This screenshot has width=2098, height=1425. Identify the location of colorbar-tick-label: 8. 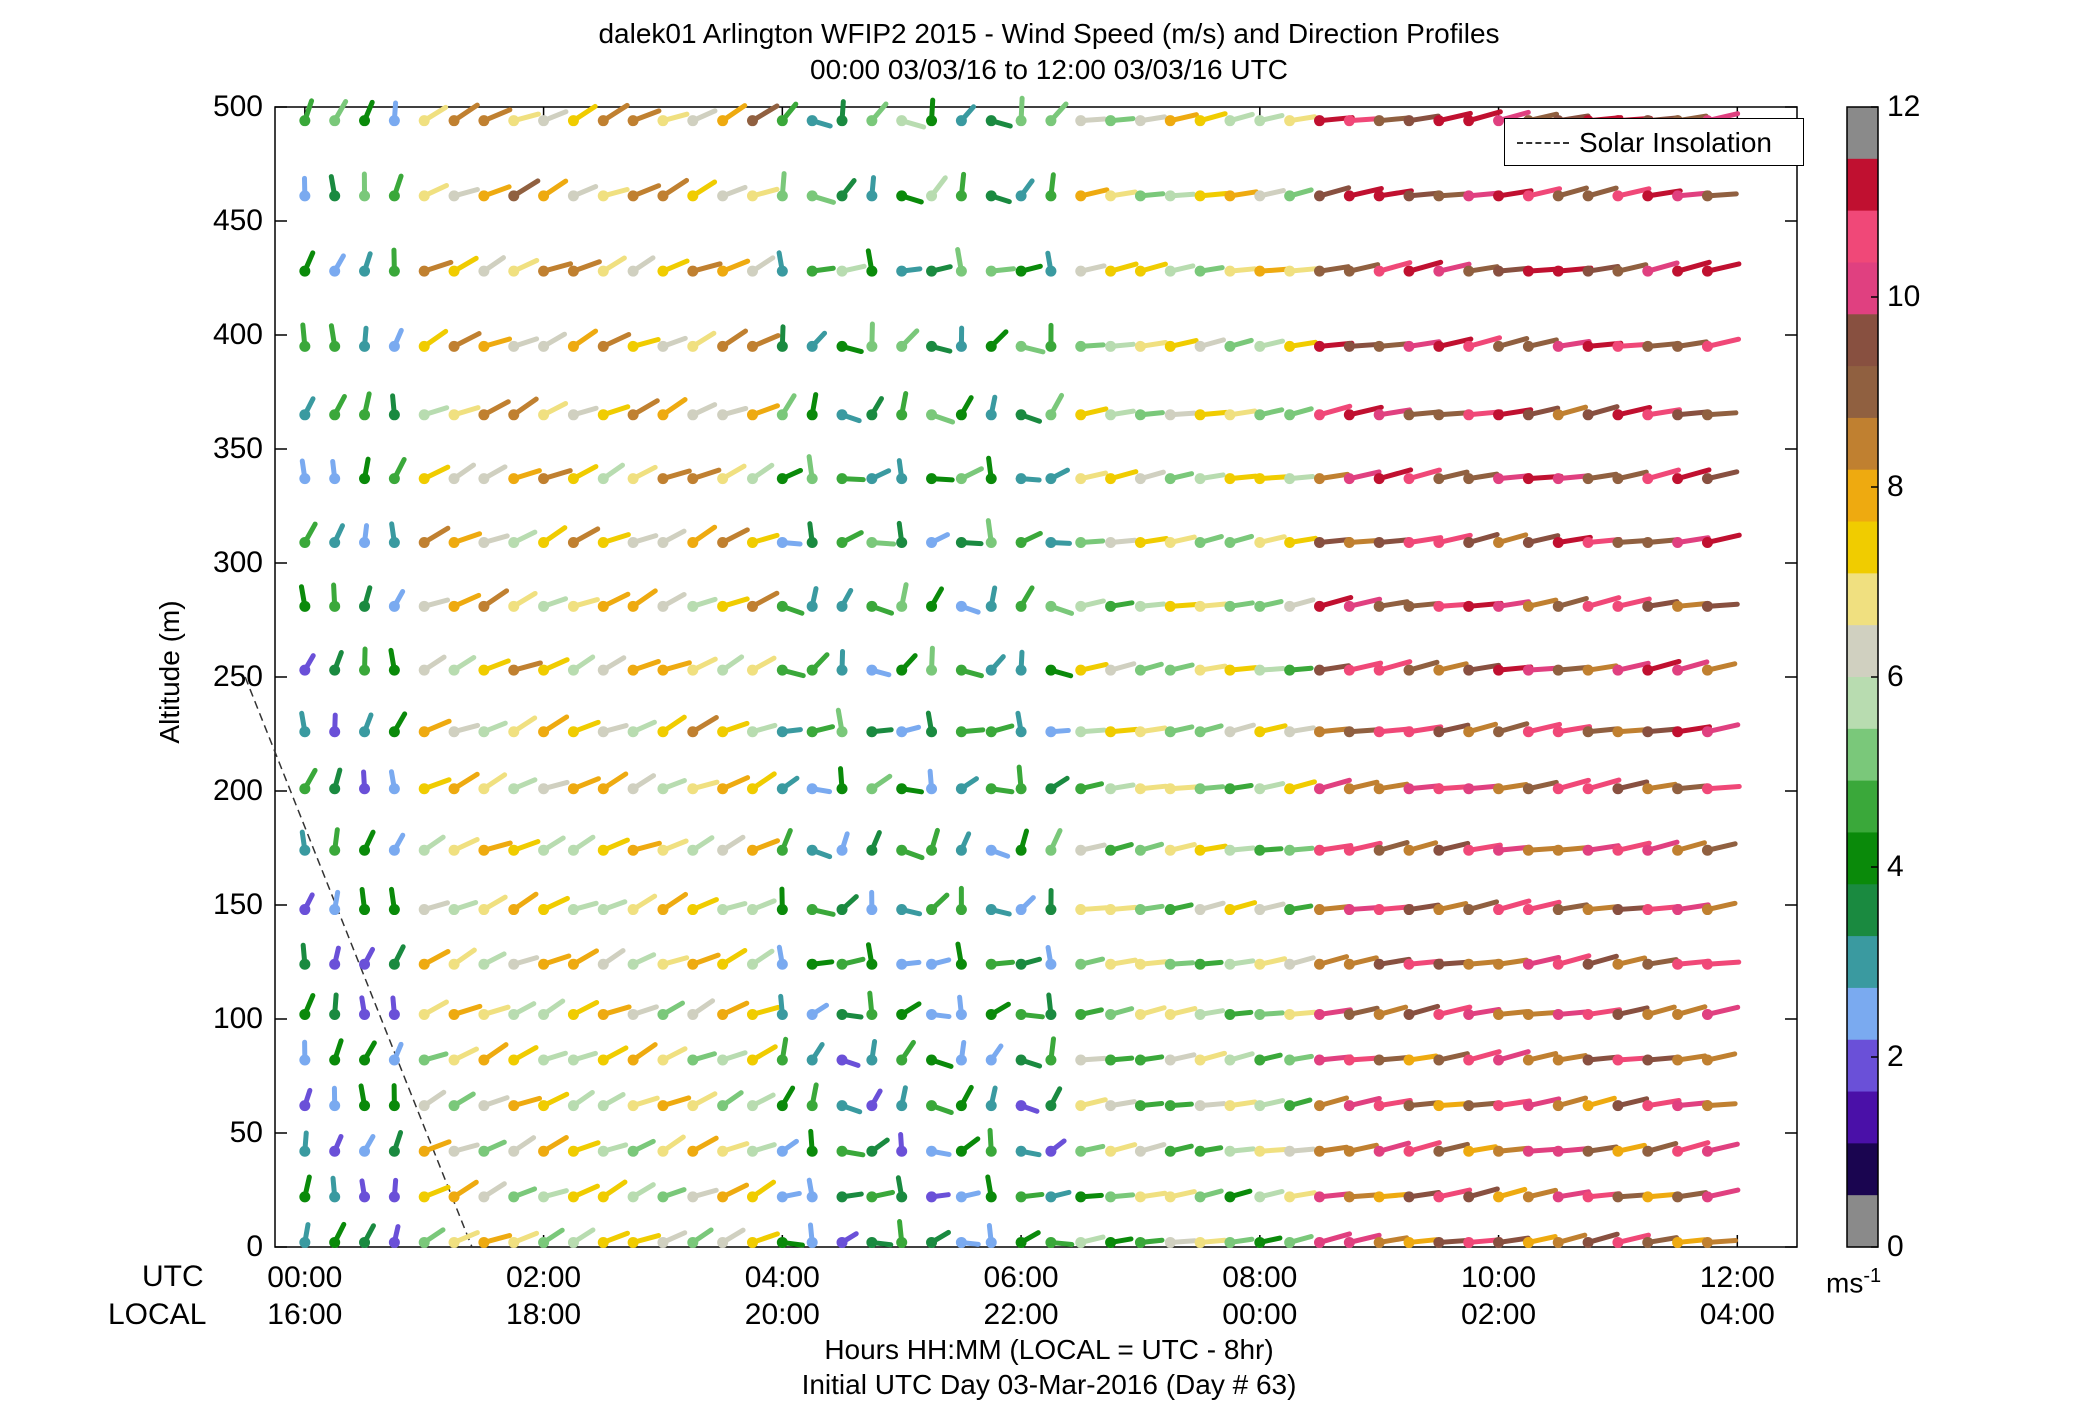
(1895, 486).